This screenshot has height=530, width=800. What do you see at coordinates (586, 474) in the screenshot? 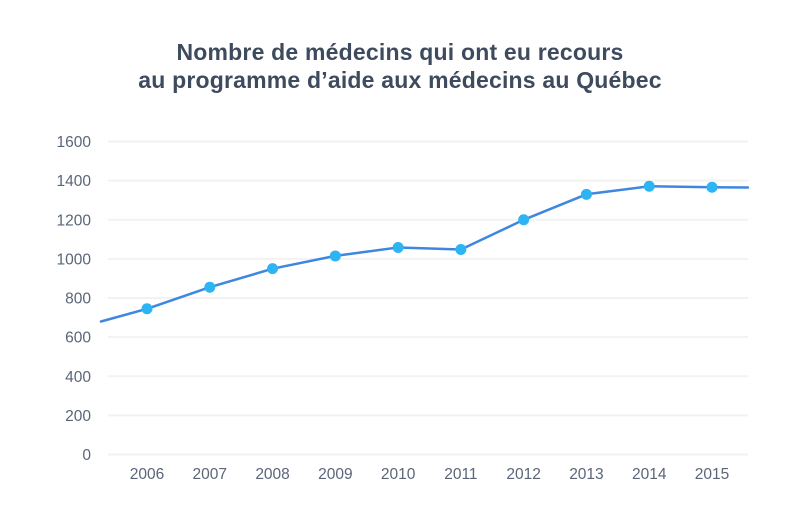
I see `x-tick-label: 2013` at bounding box center [586, 474].